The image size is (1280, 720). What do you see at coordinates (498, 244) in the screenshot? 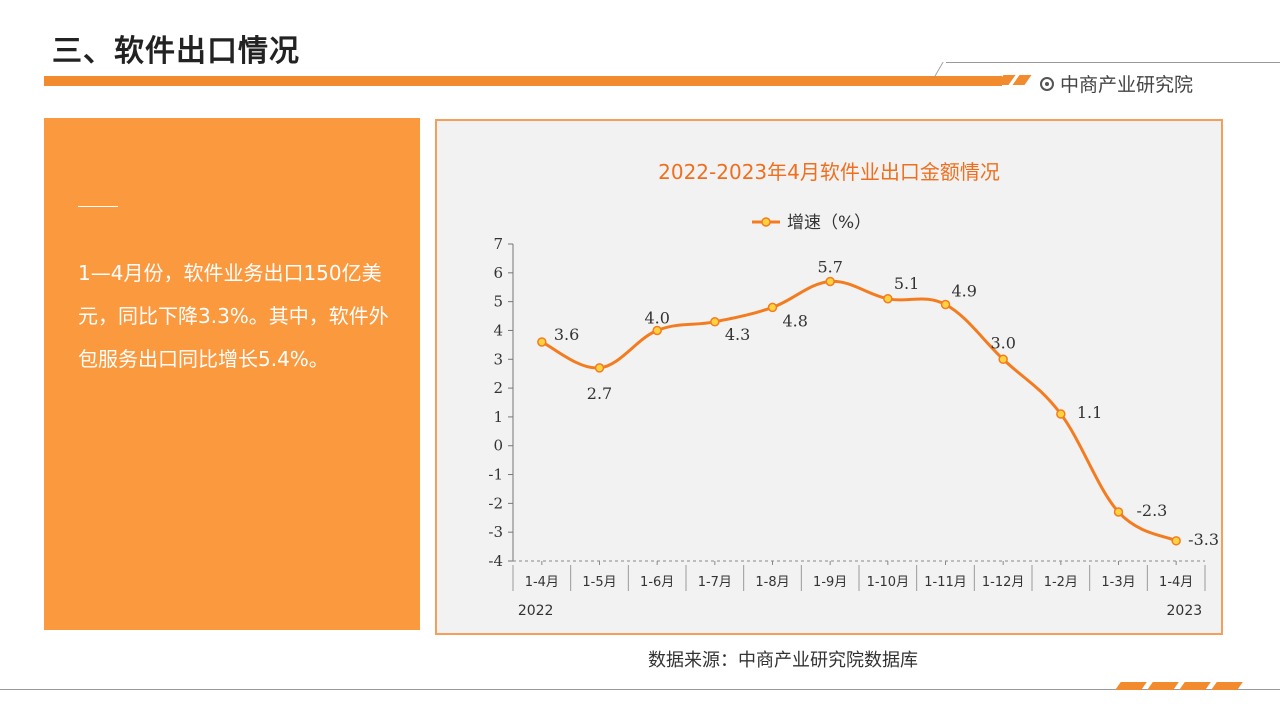
I see `y-tick-label: 7` at bounding box center [498, 244].